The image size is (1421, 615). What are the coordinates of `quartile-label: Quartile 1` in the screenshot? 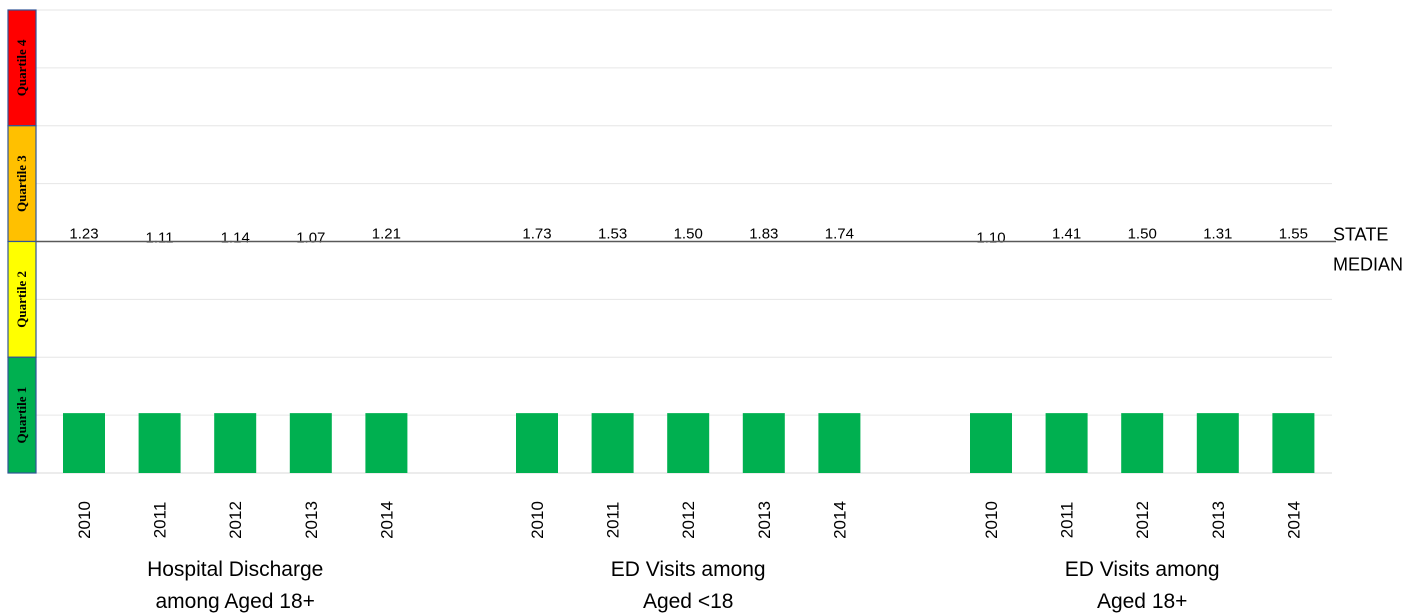 It's located at (21, 415).